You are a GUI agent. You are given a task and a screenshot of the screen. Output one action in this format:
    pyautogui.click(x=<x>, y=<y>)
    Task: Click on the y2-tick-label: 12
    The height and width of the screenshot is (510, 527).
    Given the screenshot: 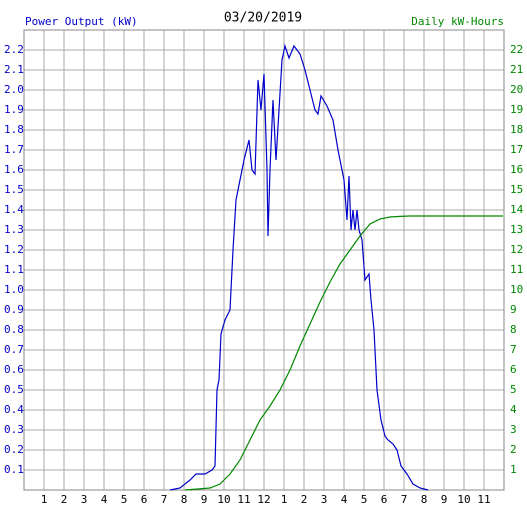 What is the action you would take?
    pyautogui.click(x=516, y=249)
    